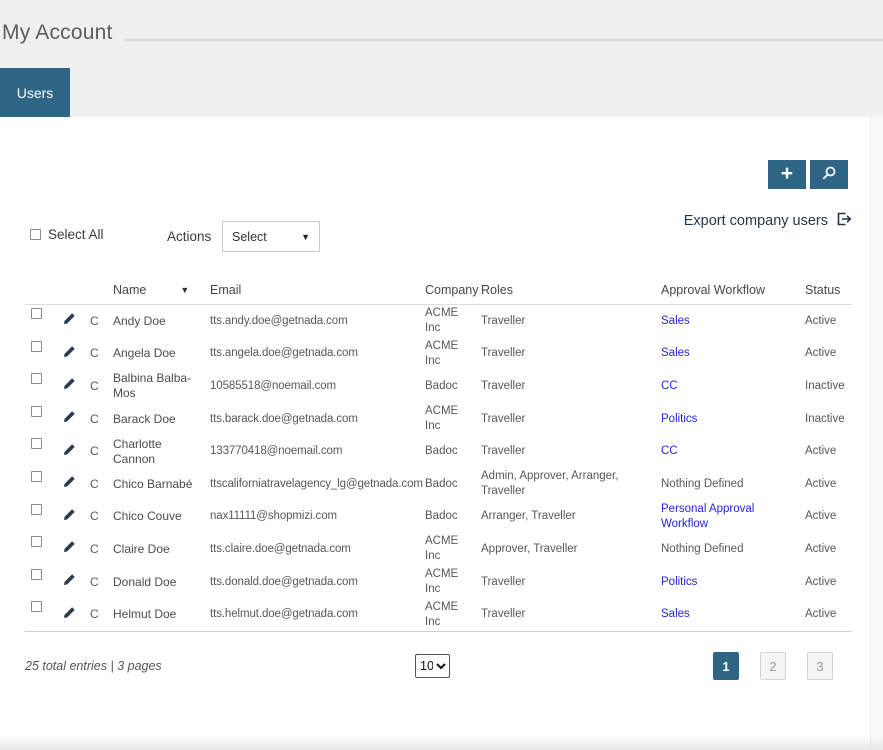 The image size is (883, 750). Describe the element at coordinates (153, 483) in the screenshot. I see `name-cell: Chico Barnabé` at that location.